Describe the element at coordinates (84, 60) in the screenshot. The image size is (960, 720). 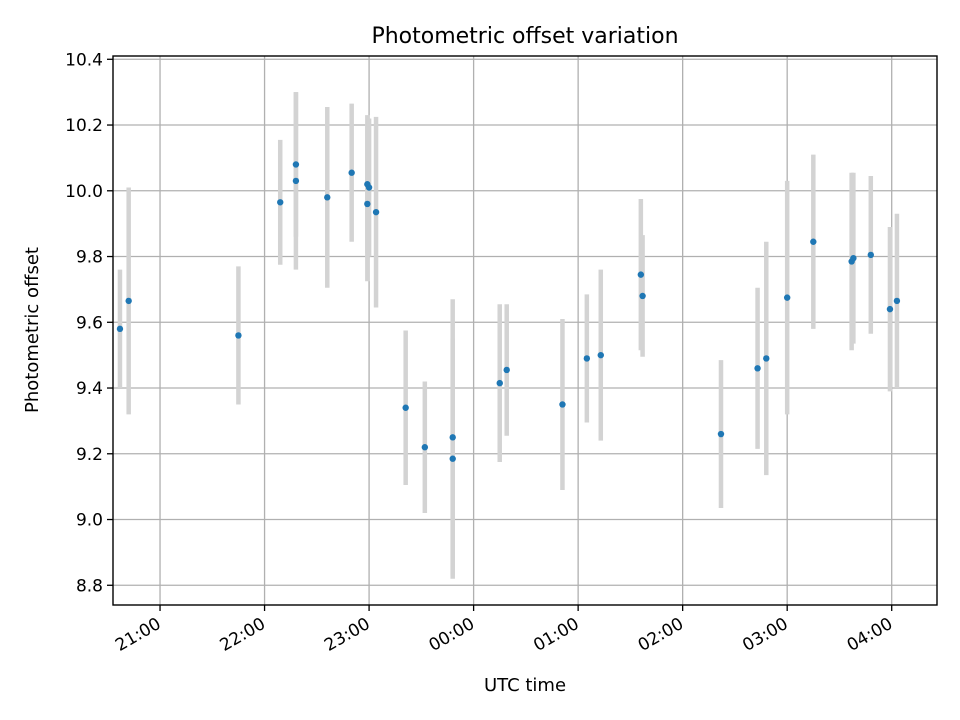
I see `y-tick-label: 10.4` at that location.